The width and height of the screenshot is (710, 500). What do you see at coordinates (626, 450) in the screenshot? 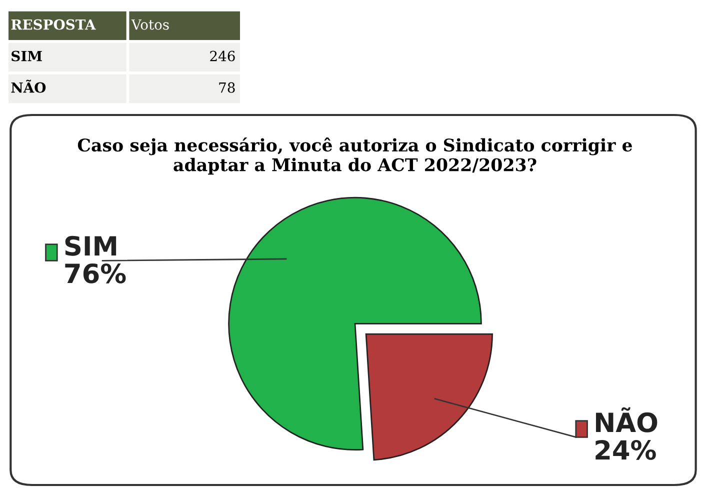
I see `data-label: 24%` at bounding box center [626, 450].